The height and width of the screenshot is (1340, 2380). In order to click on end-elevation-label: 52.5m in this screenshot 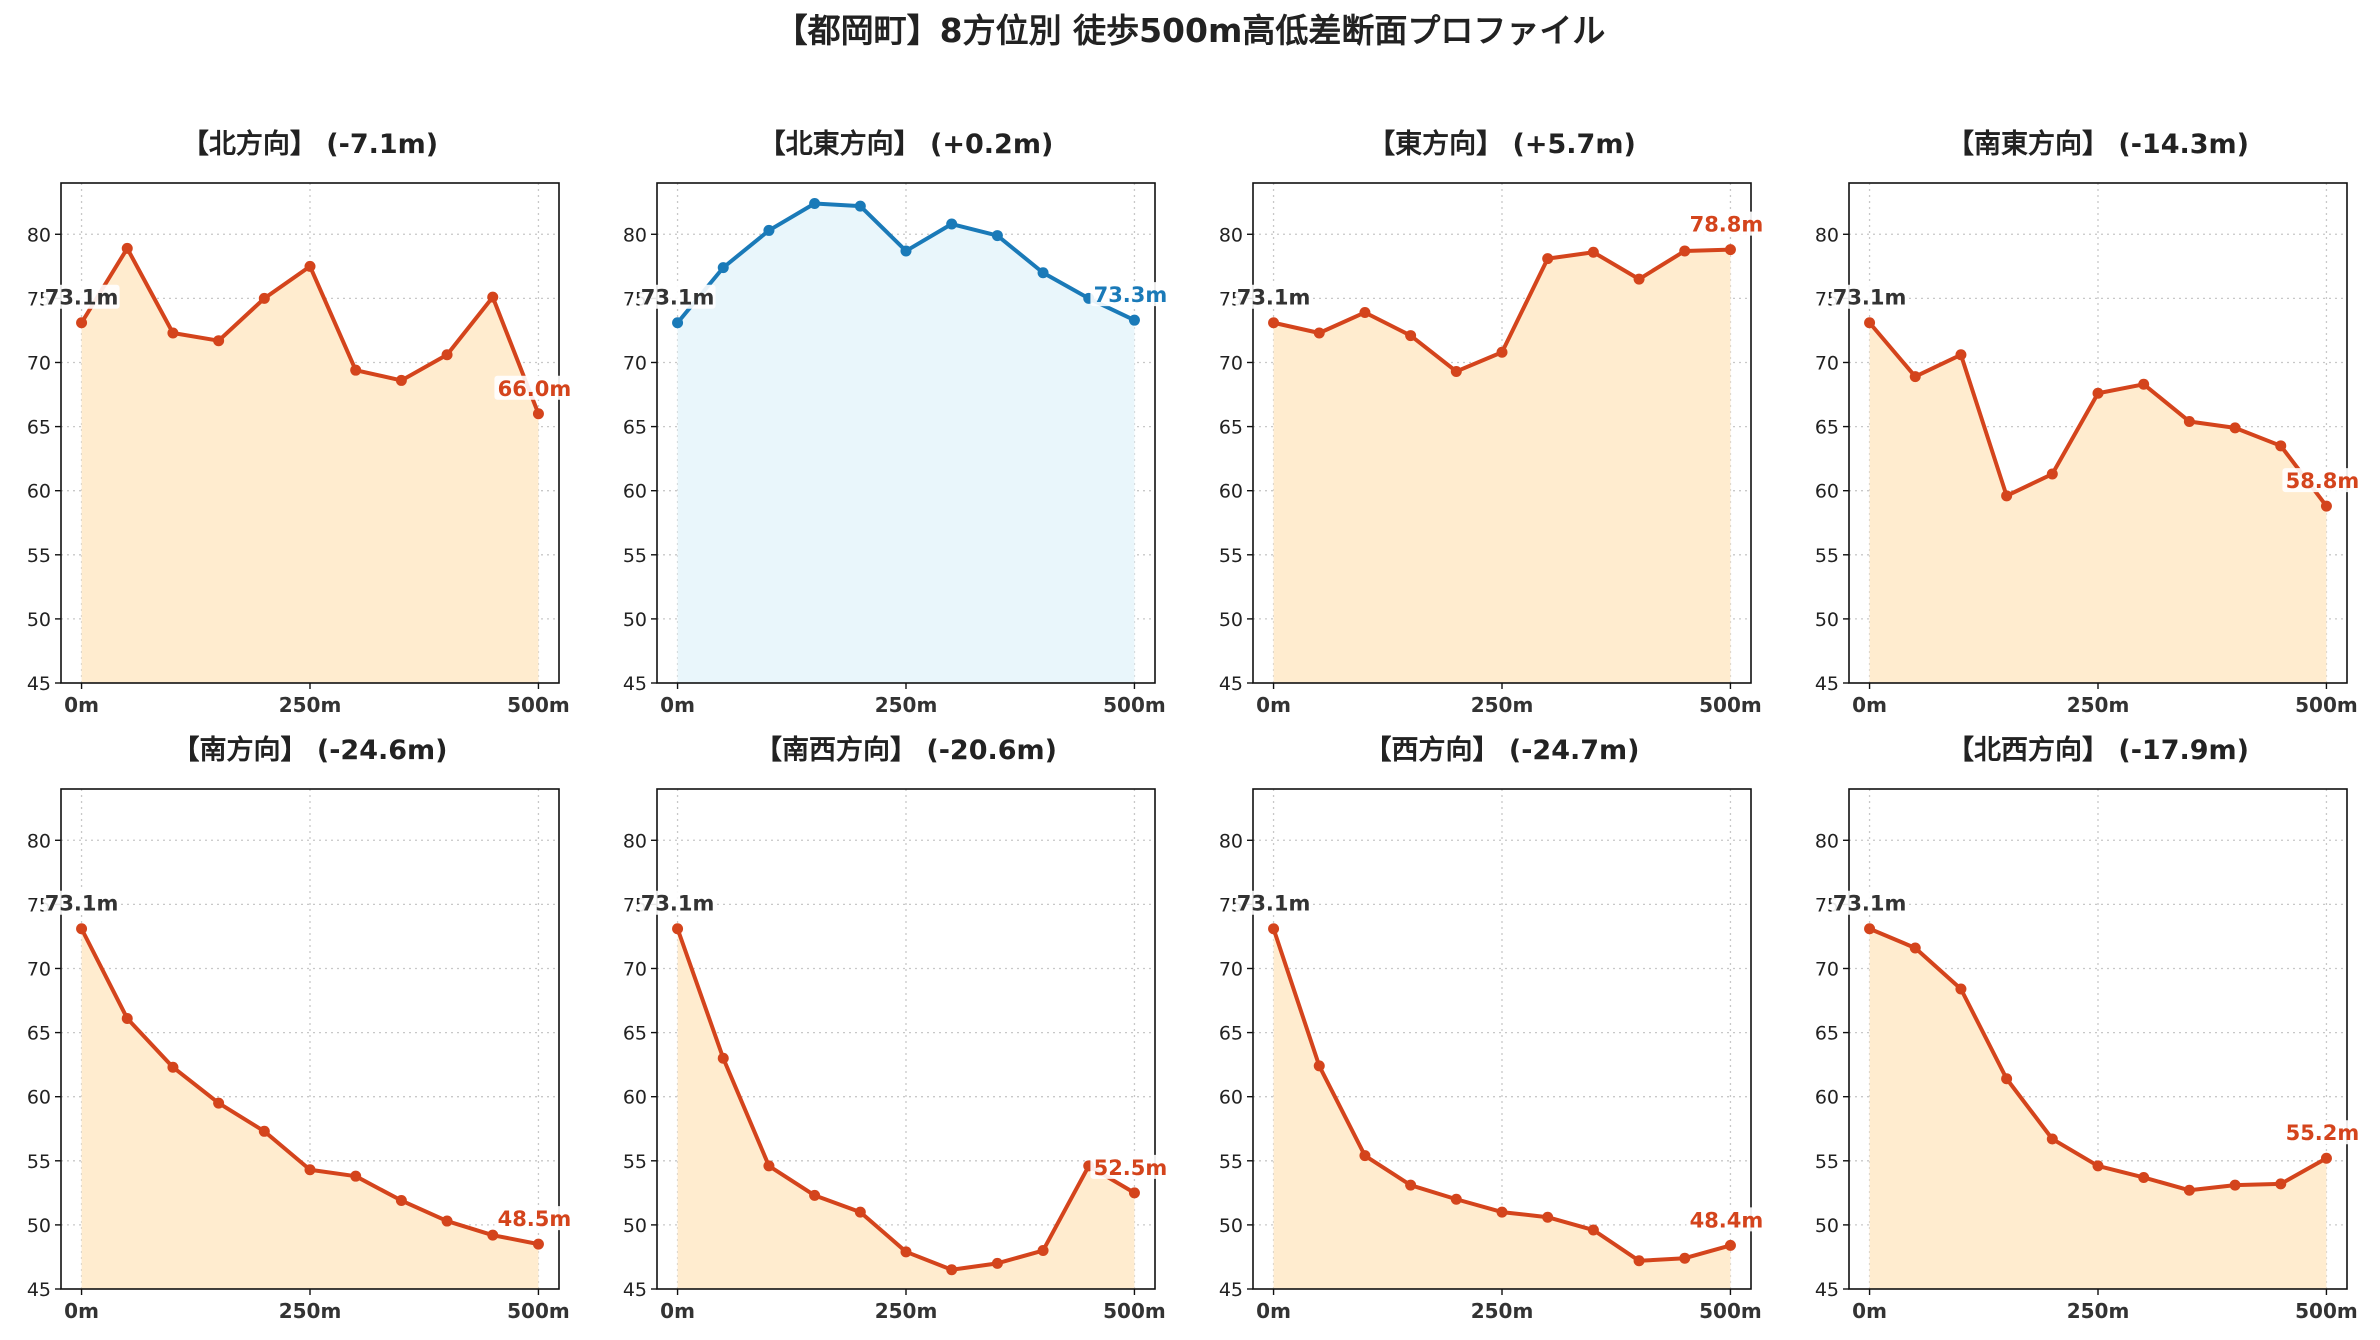, I will do `click(1131, 1168)`.